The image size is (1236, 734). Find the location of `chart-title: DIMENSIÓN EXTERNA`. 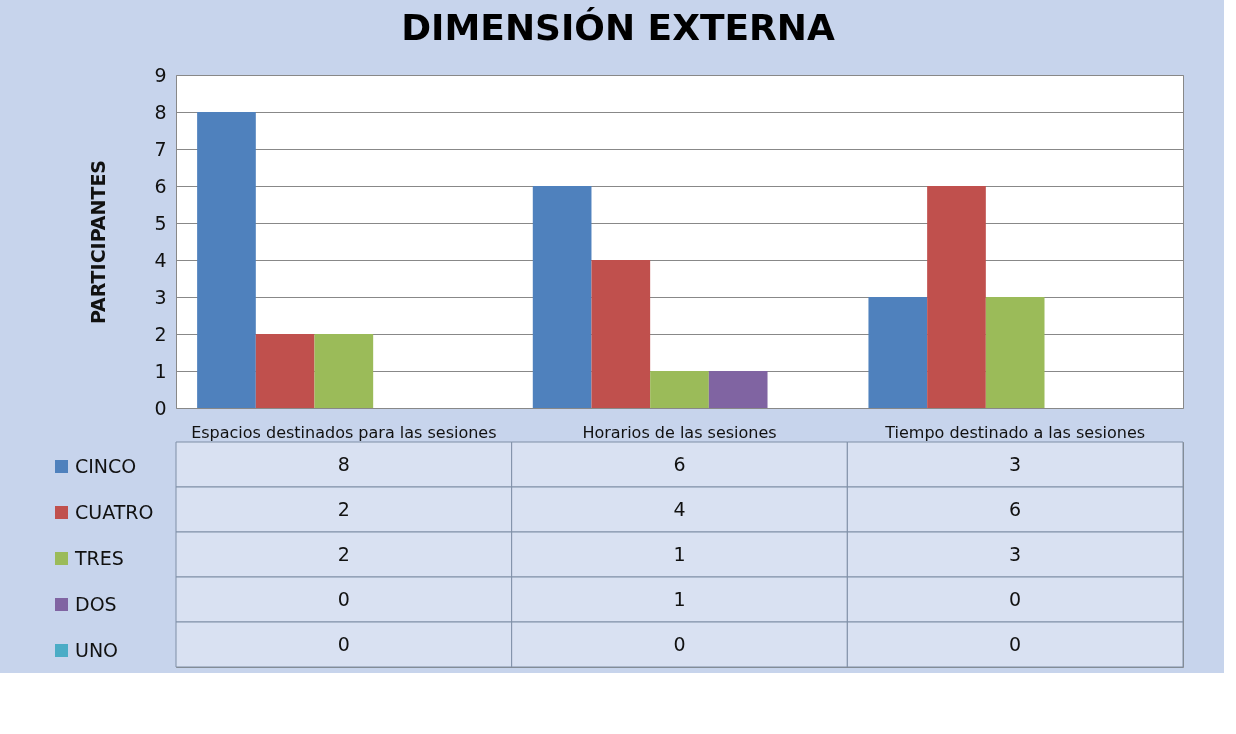

chart-title: DIMENSIÓN EXTERNA is located at coordinates (618, 27).